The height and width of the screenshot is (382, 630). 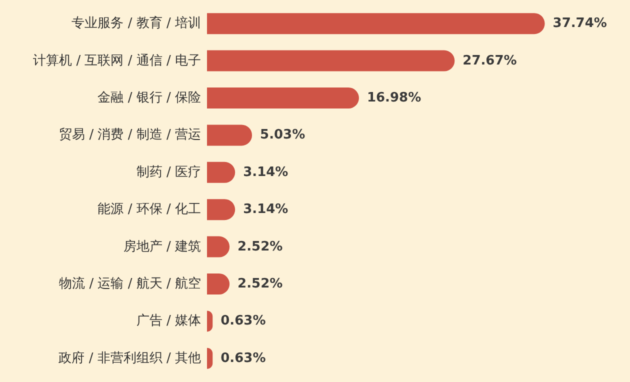 What do you see at coordinates (168, 321) in the screenshot?
I see `y-tick-label: 广告 / 媒体` at bounding box center [168, 321].